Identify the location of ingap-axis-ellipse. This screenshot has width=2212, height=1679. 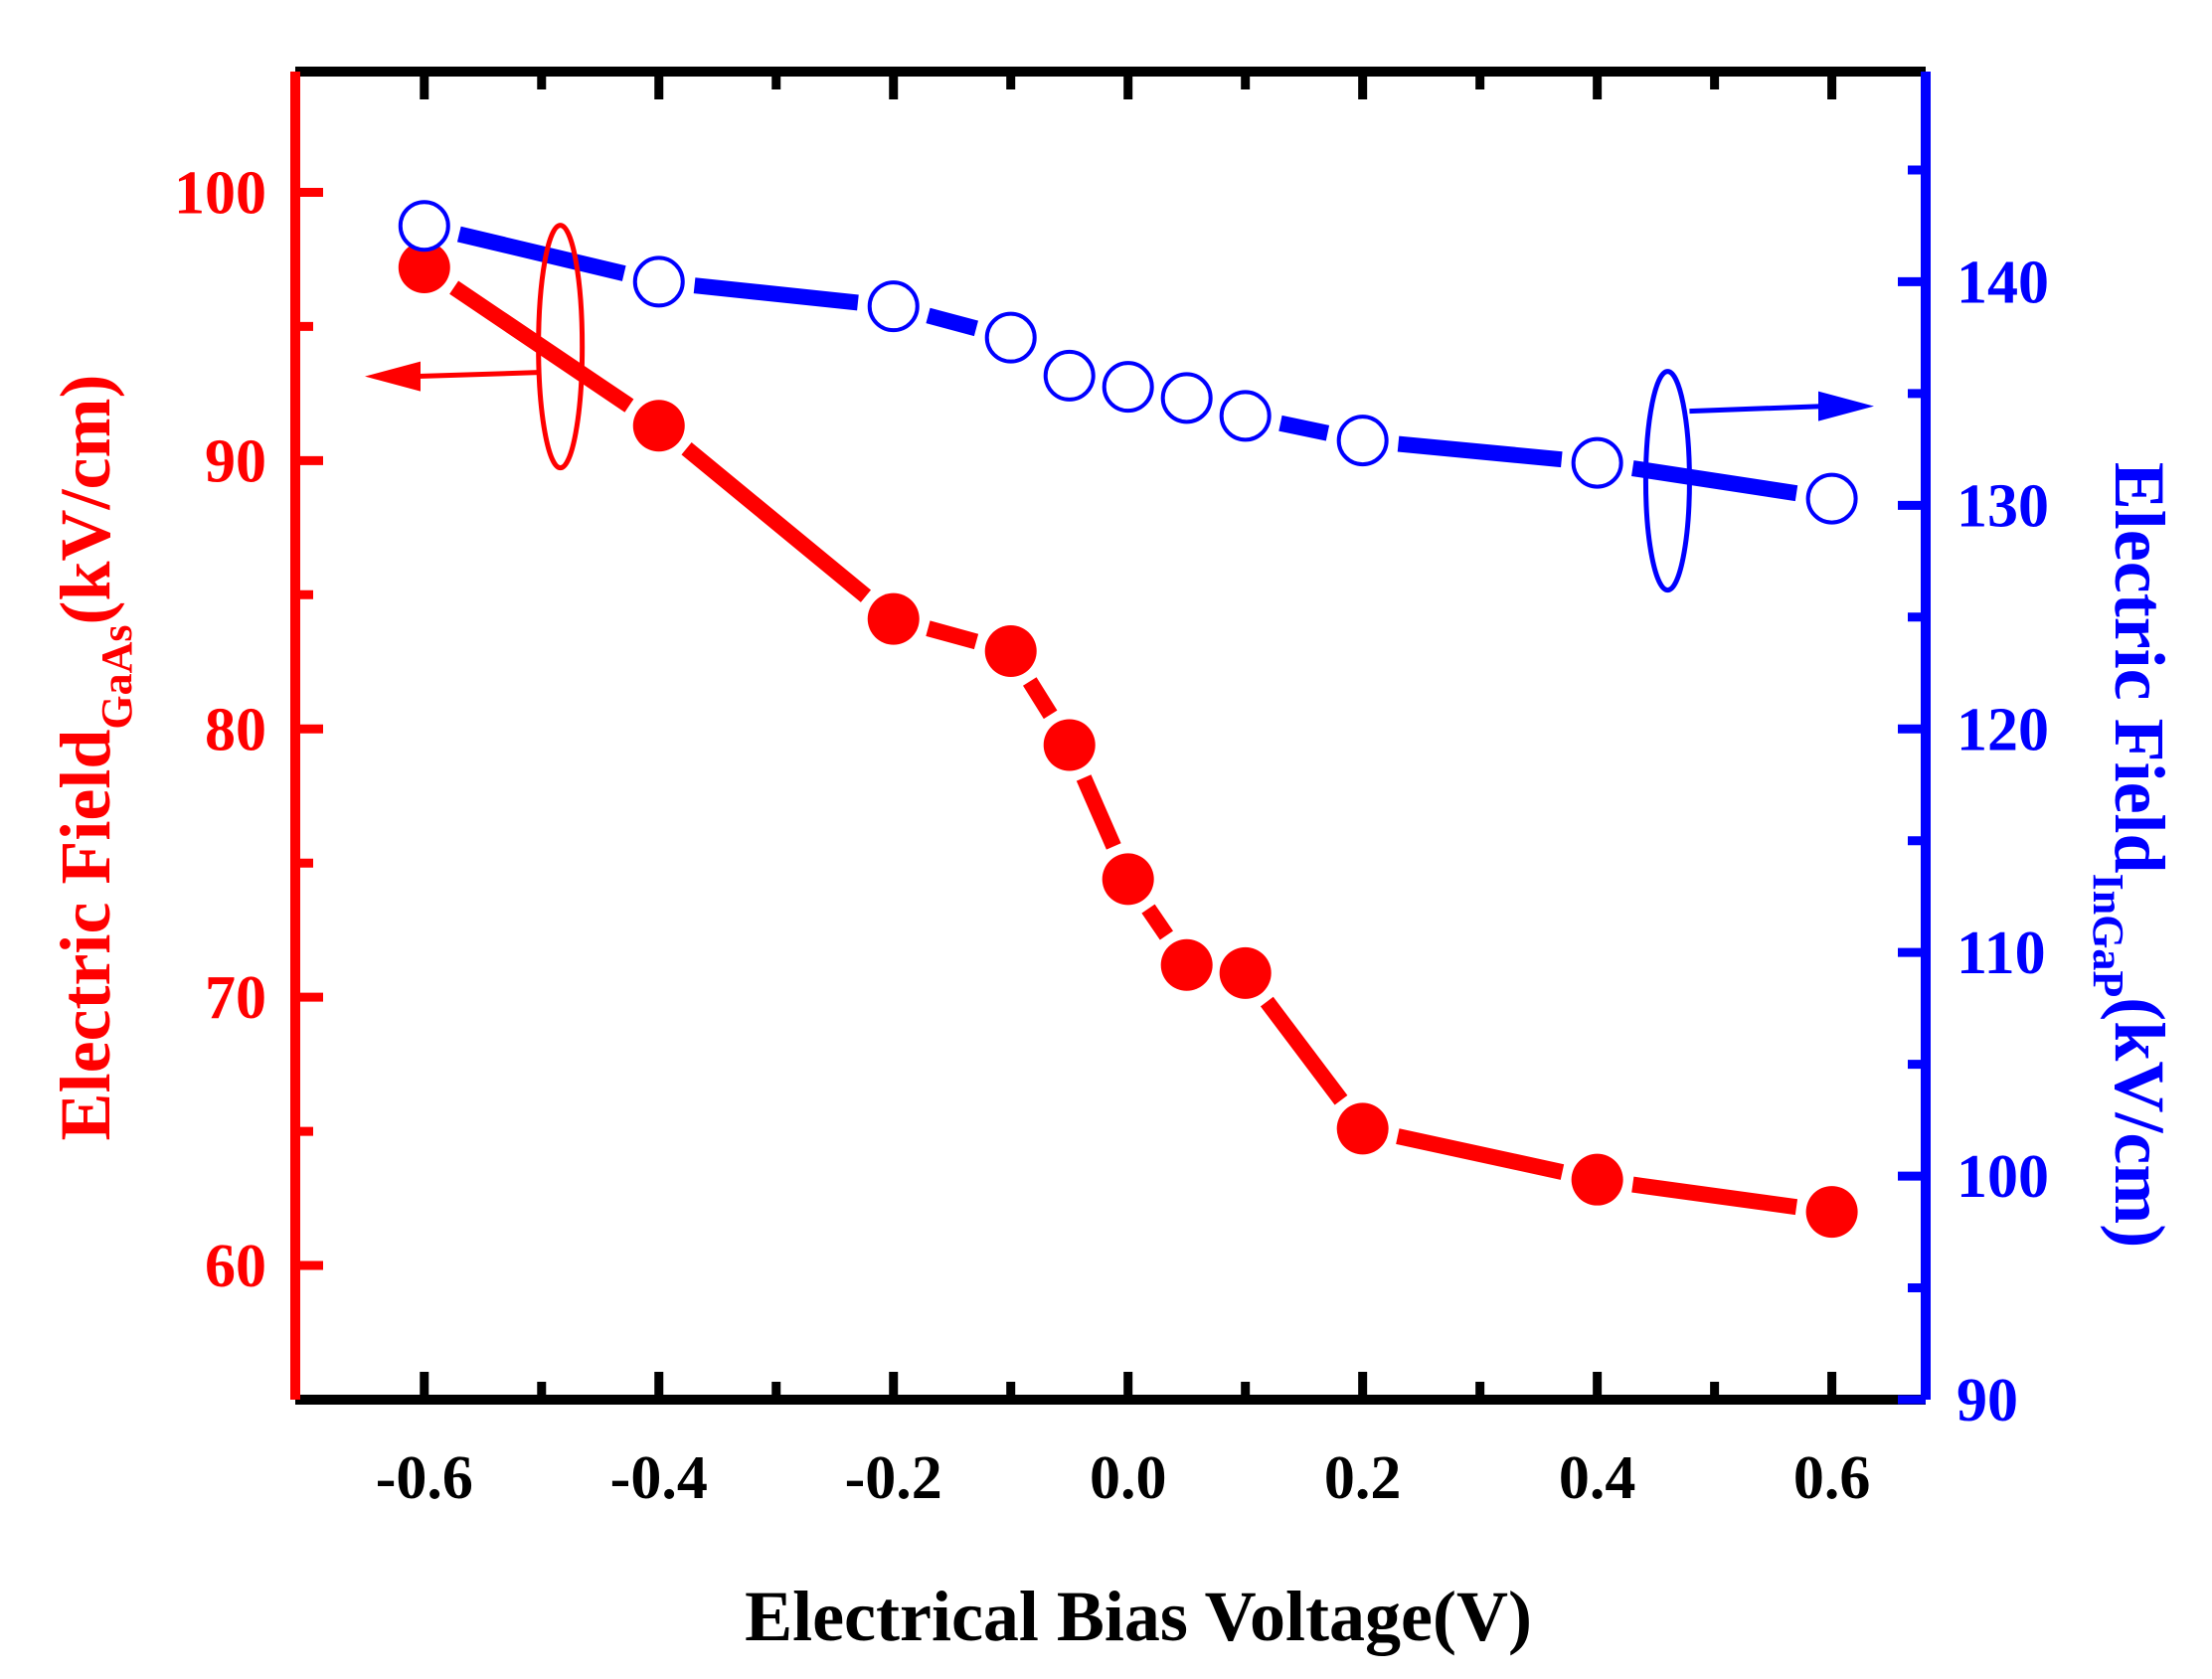
(1667, 481).